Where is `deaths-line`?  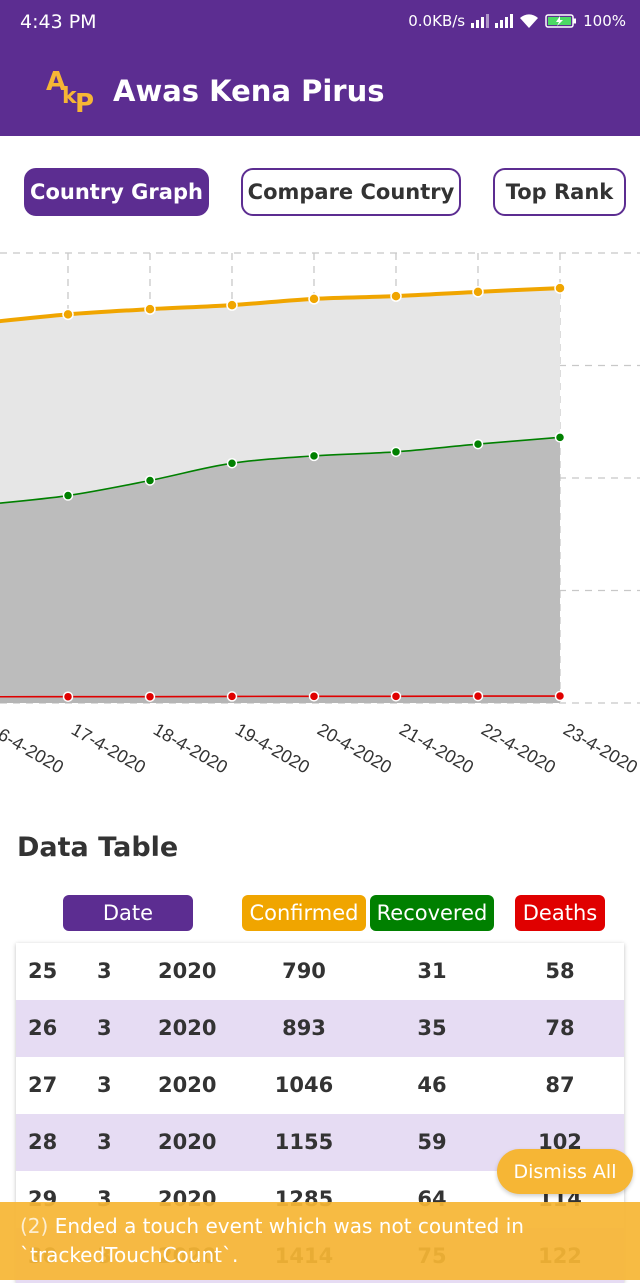
deaths-line is located at coordinates (280, 696).